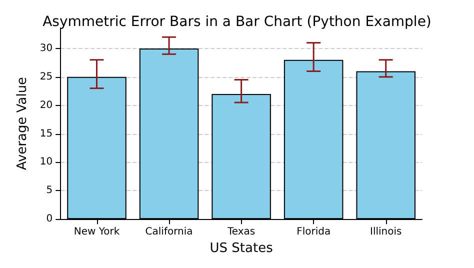 Image resolution: width=474 pixels, height=268 pixels. I want to click on y-tick-label: 30, so click(46, 48).